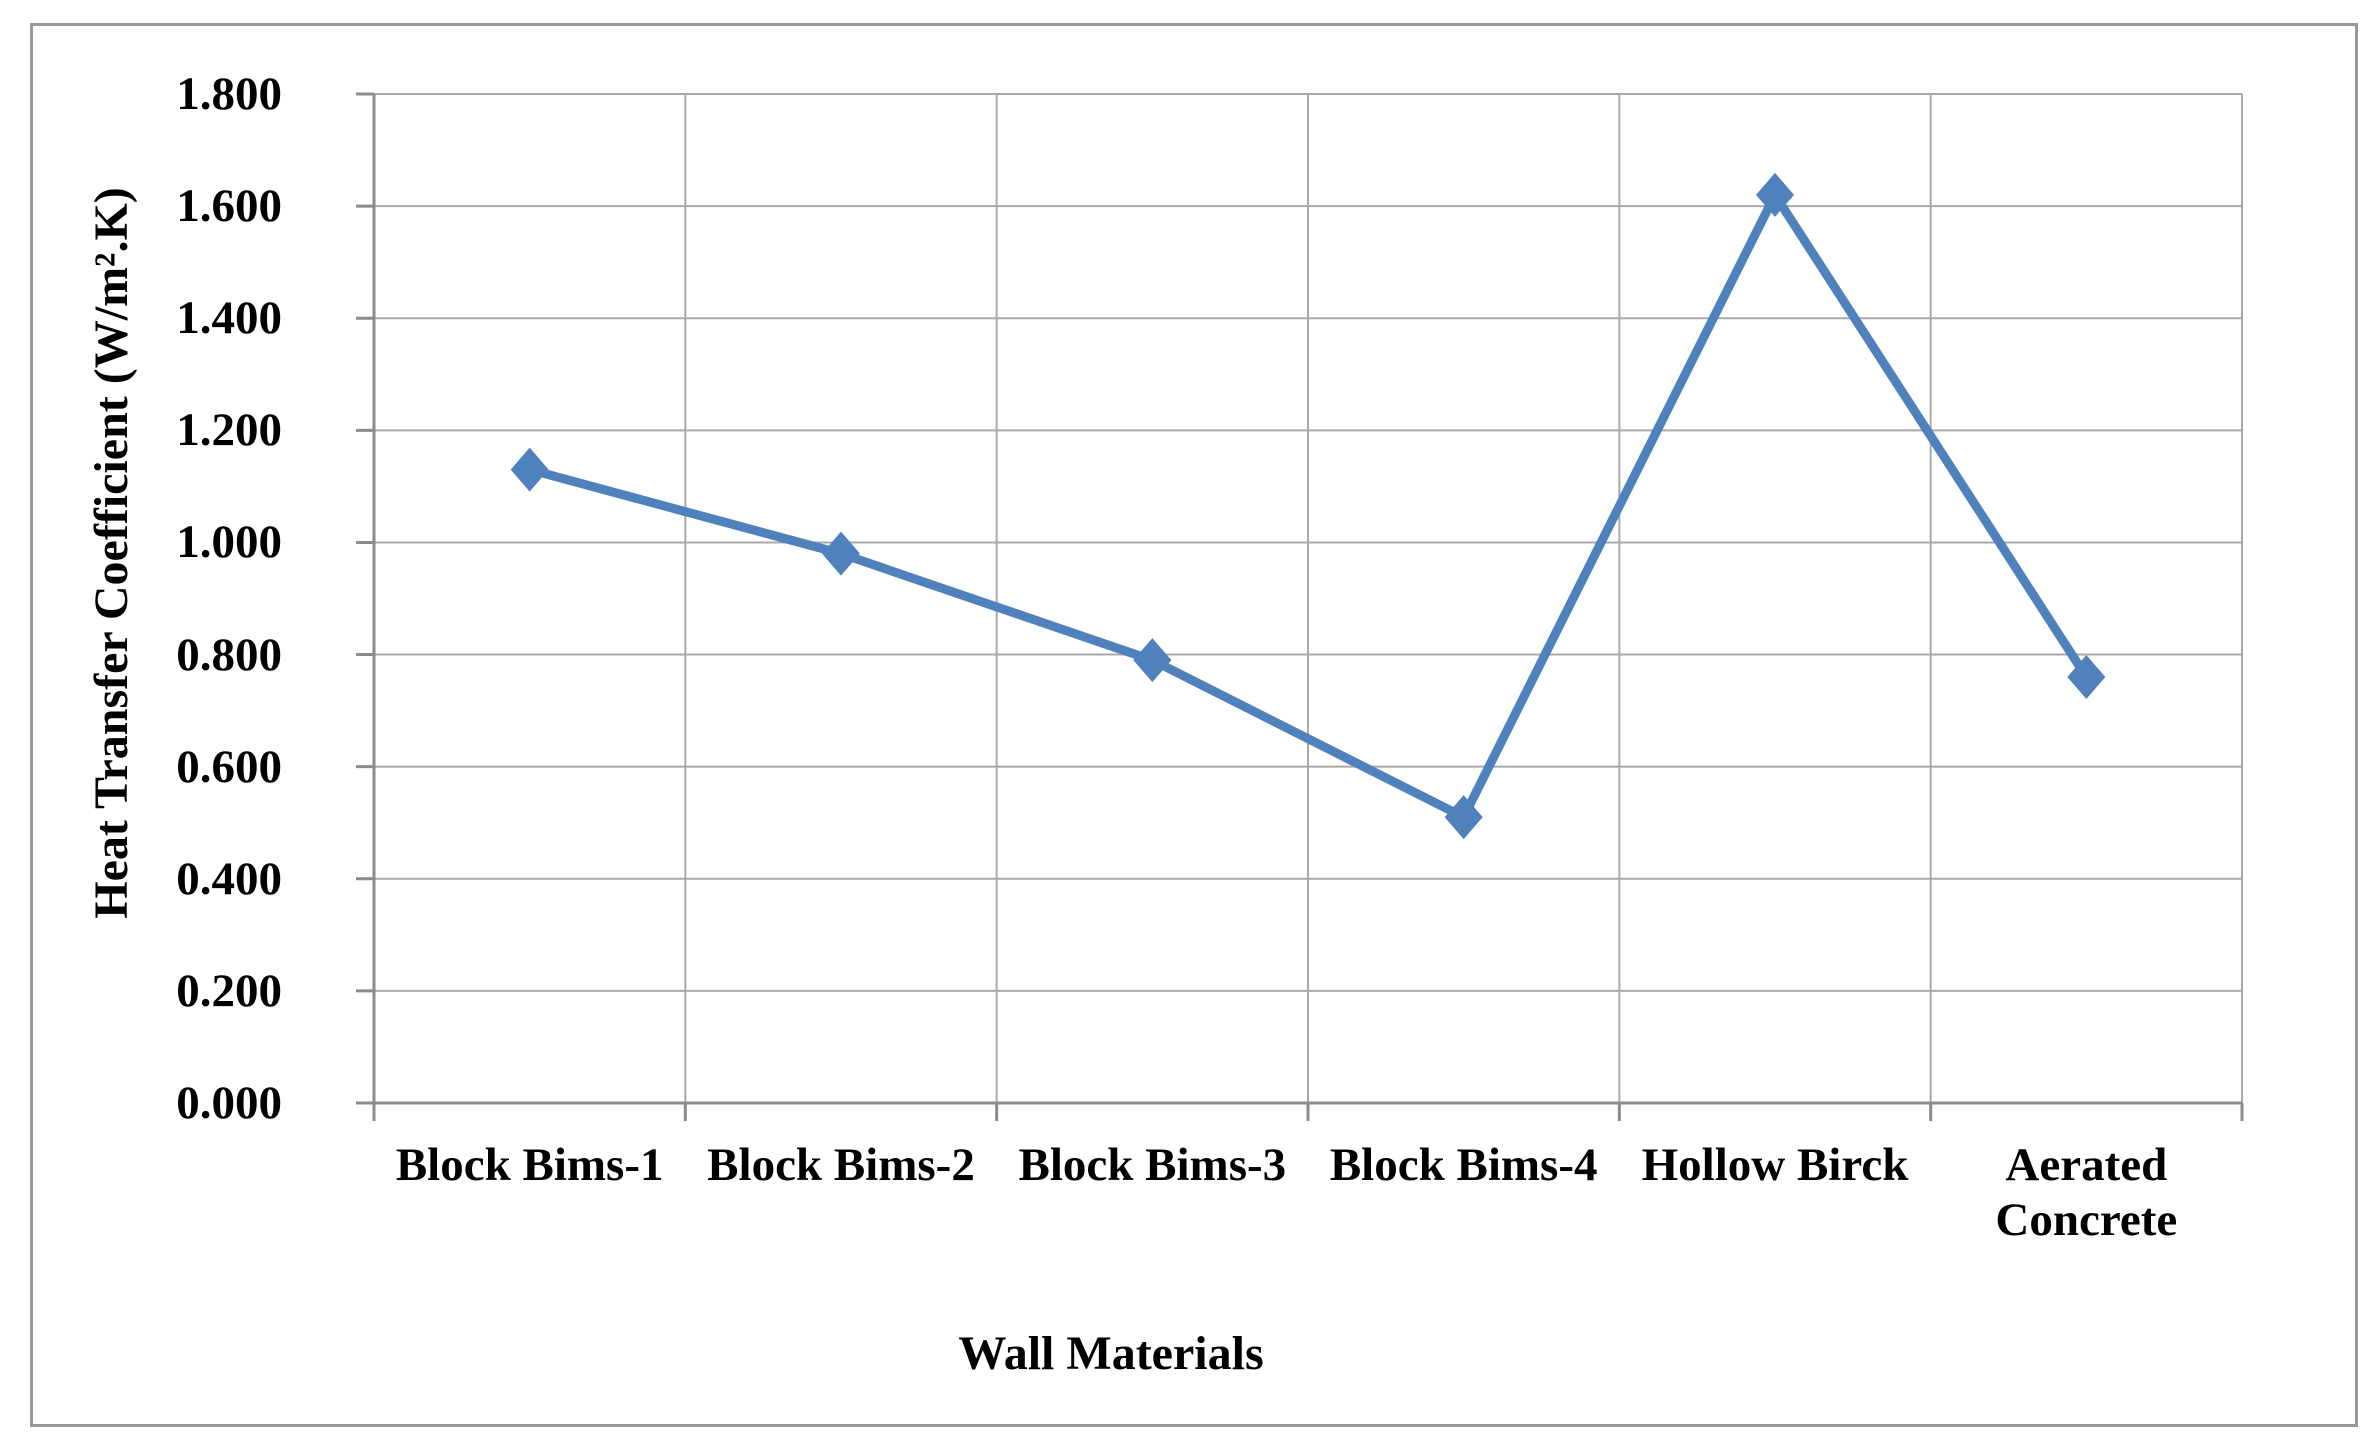 This screenshot has width=2379, height=1451. I want to click on y-tick-label: 0.000, so click(229, 1103).